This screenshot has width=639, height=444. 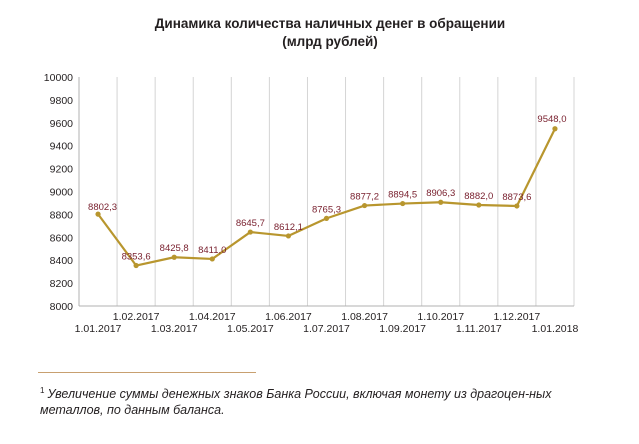 What do you see at coordinates (62, 261) in the screenshot?
I see `y-tick-label: 8400` at bounding box center [62, 261].